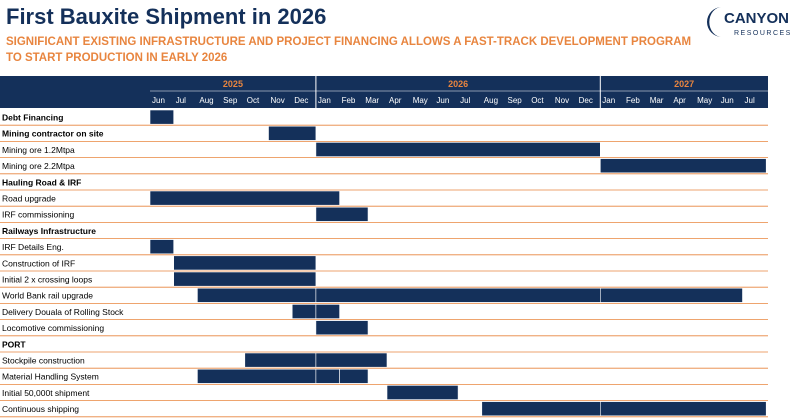  What do you see at coordinates (47, 296) in the screenshot?
I see `task-label: World Bank rail upgrade` at bounding box center [47, 296].